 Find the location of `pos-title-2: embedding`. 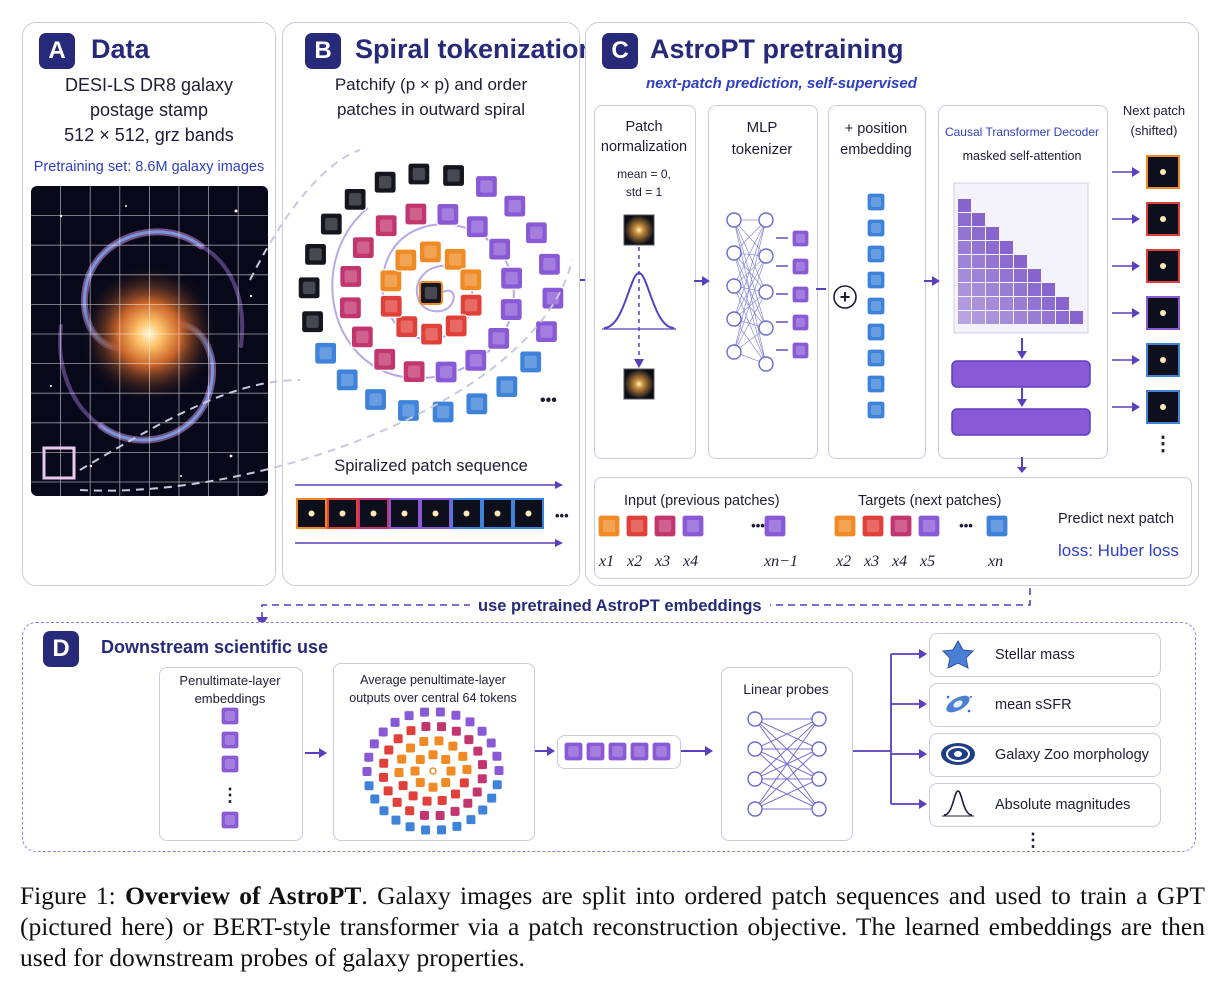

pos-title-2: embedding is located at coordinates (876, 150).